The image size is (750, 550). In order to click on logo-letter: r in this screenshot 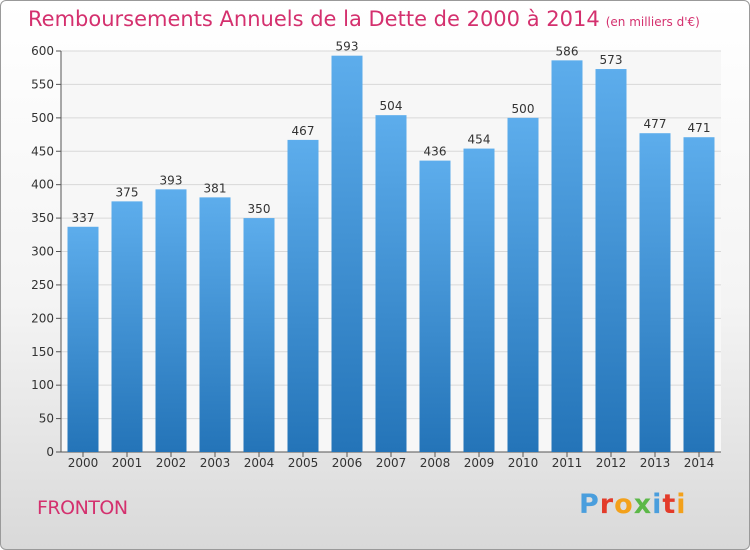, I will do `click(607, 504)`.